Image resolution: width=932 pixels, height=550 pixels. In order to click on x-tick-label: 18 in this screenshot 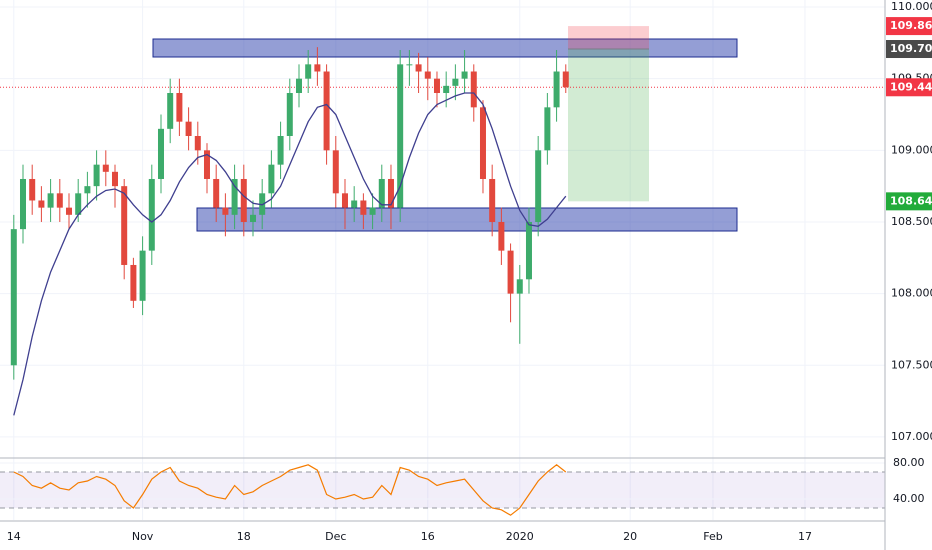, I will do `click(244, 536)`.